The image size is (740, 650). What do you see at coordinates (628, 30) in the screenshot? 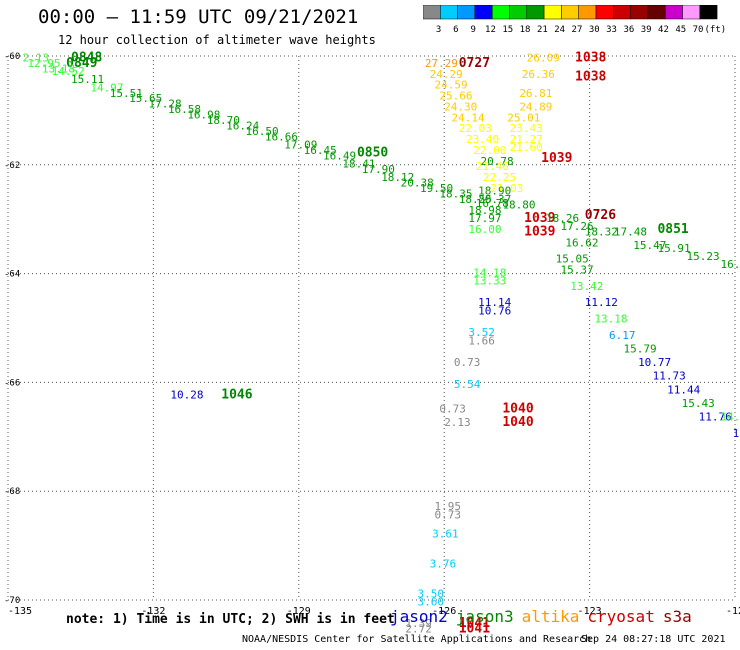
I see `colorbar-label: 36` at bounding box center [628, 30].